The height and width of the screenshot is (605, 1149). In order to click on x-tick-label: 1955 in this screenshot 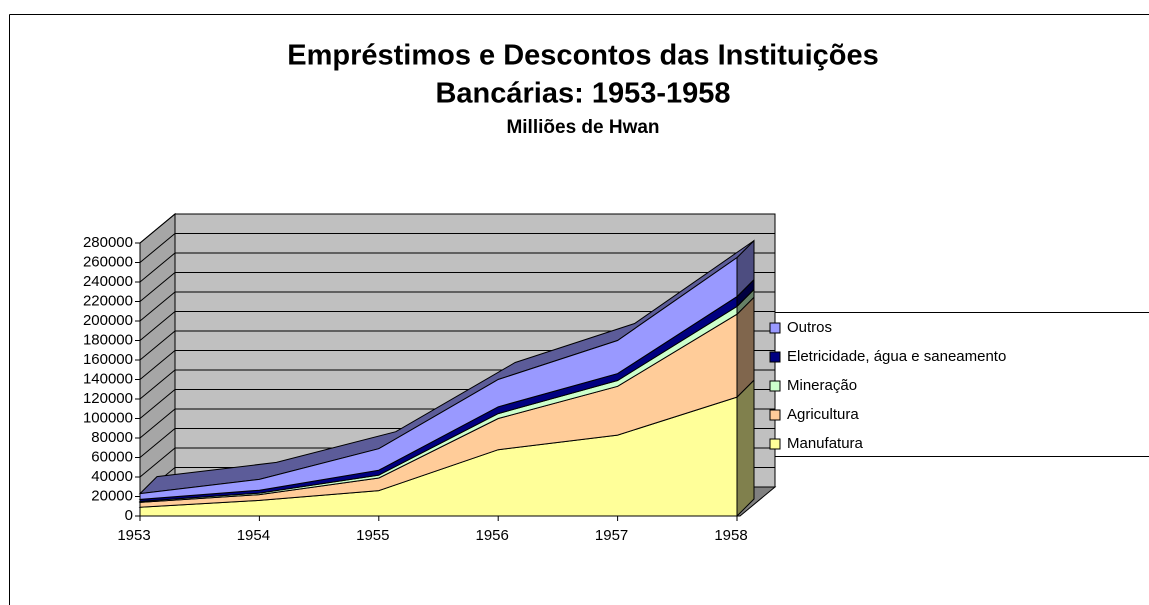, I will do `click(372, 535)`.